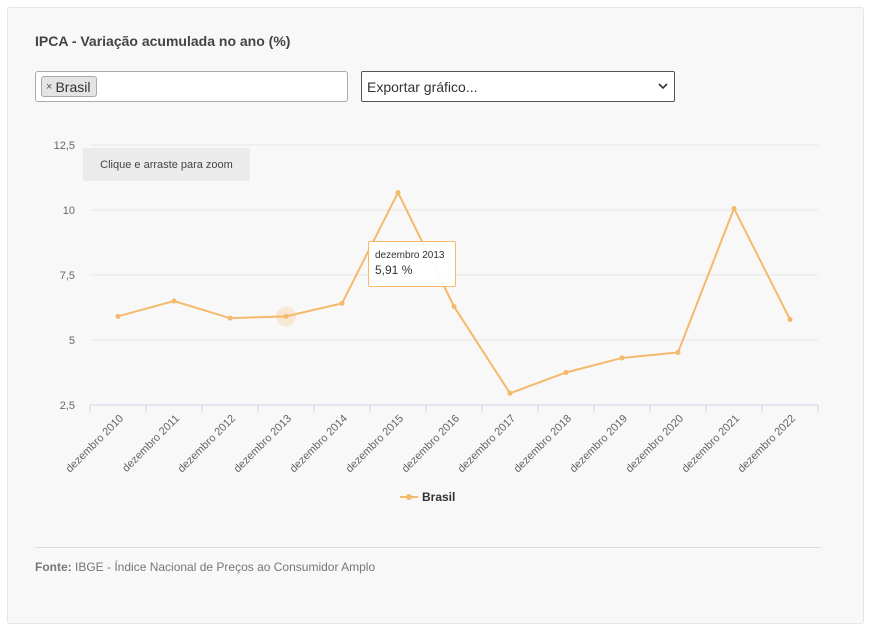 The width and height of the screenshot is (874, 633). Describe the element at coordinates (439, 497) in the screenshot. I see `legend-label: Brasil` at that location.